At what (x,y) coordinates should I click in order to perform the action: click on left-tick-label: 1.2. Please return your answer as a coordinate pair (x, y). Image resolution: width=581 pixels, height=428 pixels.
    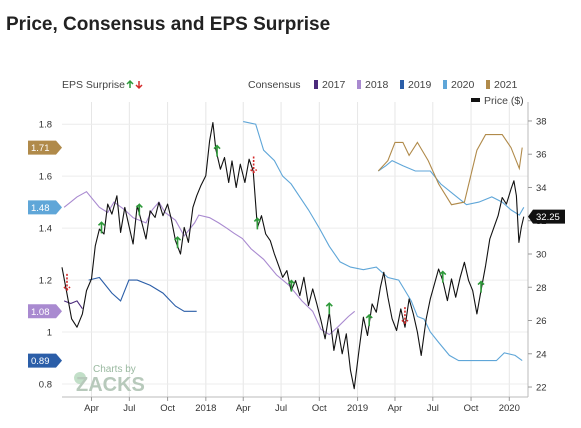
    Looking at the image, I should click on (45, 281).